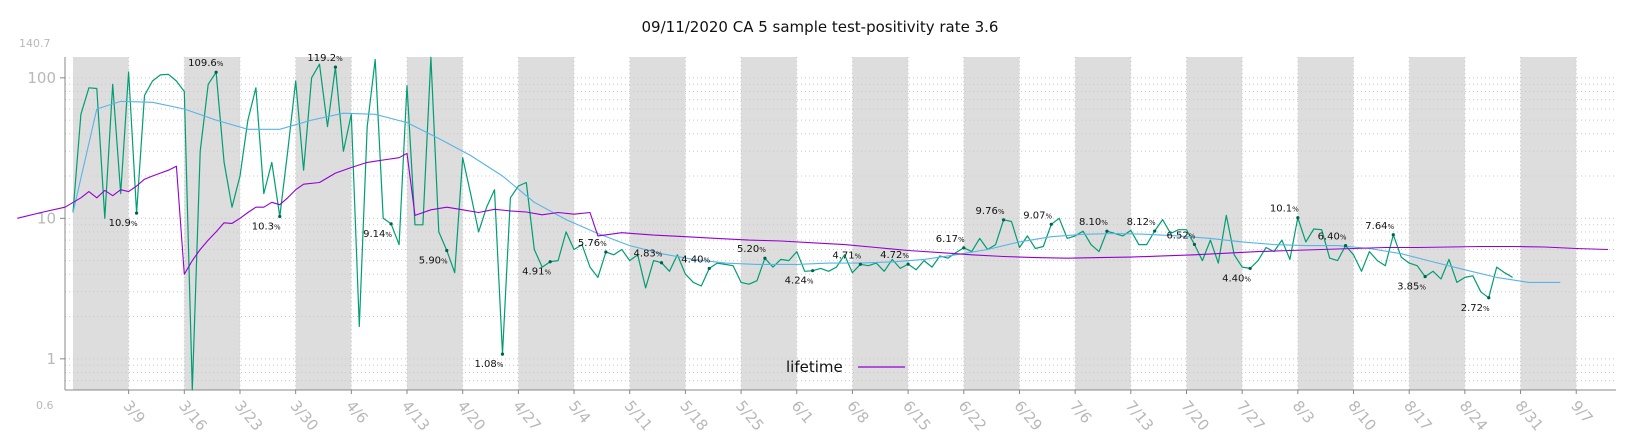  What do you see at coordinates (751, 249) in the screenshot?
I see `annotation-label: 5.20%` at bounding box center [751, 249].